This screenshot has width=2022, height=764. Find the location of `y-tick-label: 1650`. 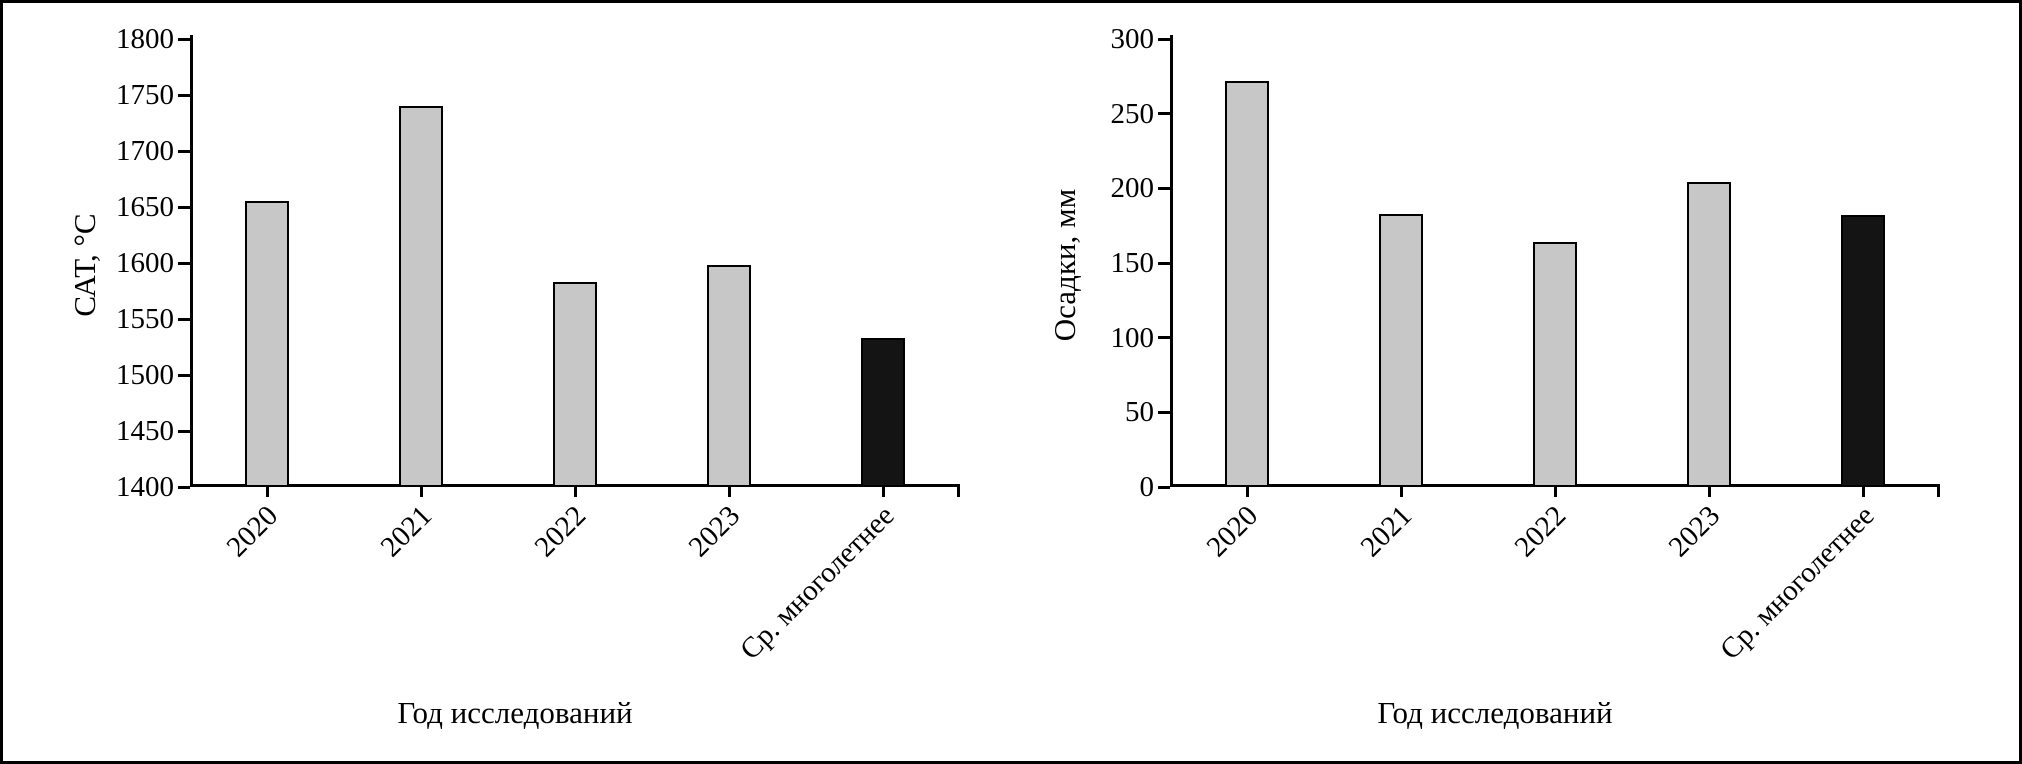

y-tick-label: 1650 is located at coordinates (145, 207).